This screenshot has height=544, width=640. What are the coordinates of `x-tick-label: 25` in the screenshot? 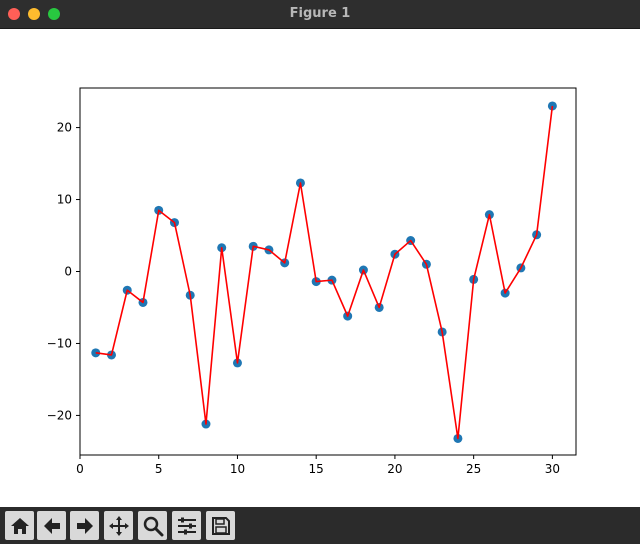 It's located at (473, 469).